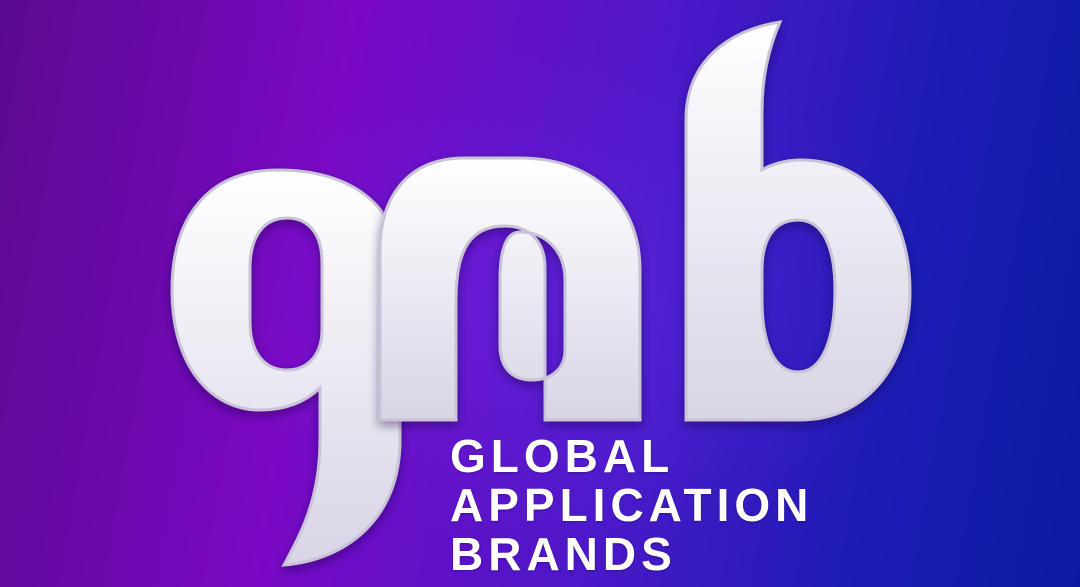  I want to click on letter-g-shape, so click(286, 367).